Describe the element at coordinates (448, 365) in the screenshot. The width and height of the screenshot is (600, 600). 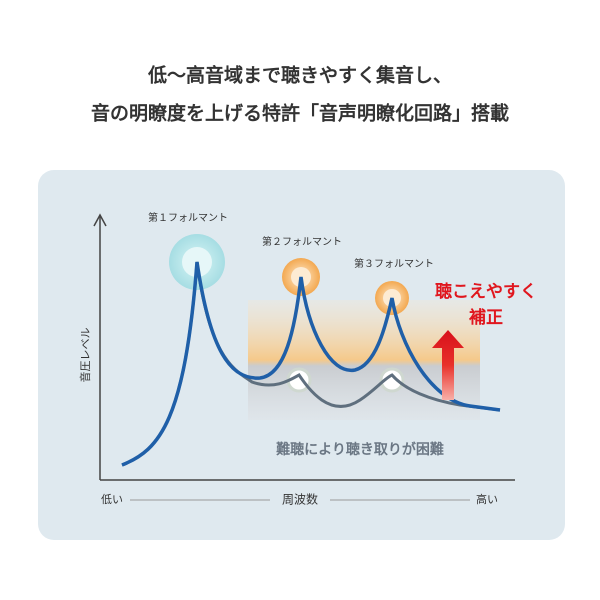
I see `correction-arrow` at that location.